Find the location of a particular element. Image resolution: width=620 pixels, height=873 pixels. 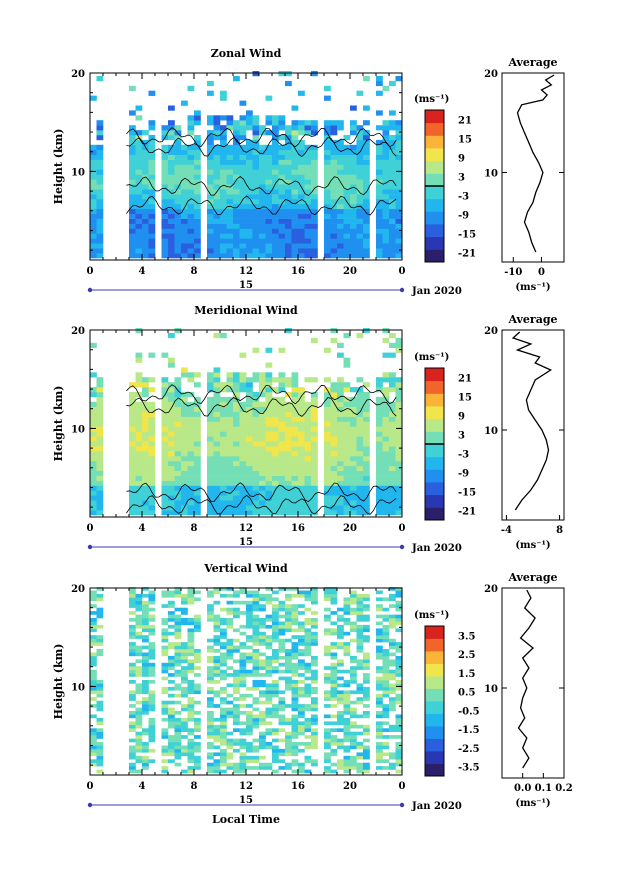

average-frame is located at coordinates (533, 167).